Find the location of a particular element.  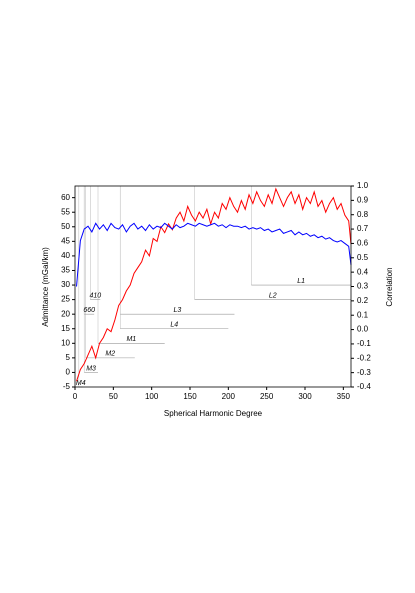

annotation-label: L1 is located at coordinates (301, 281).